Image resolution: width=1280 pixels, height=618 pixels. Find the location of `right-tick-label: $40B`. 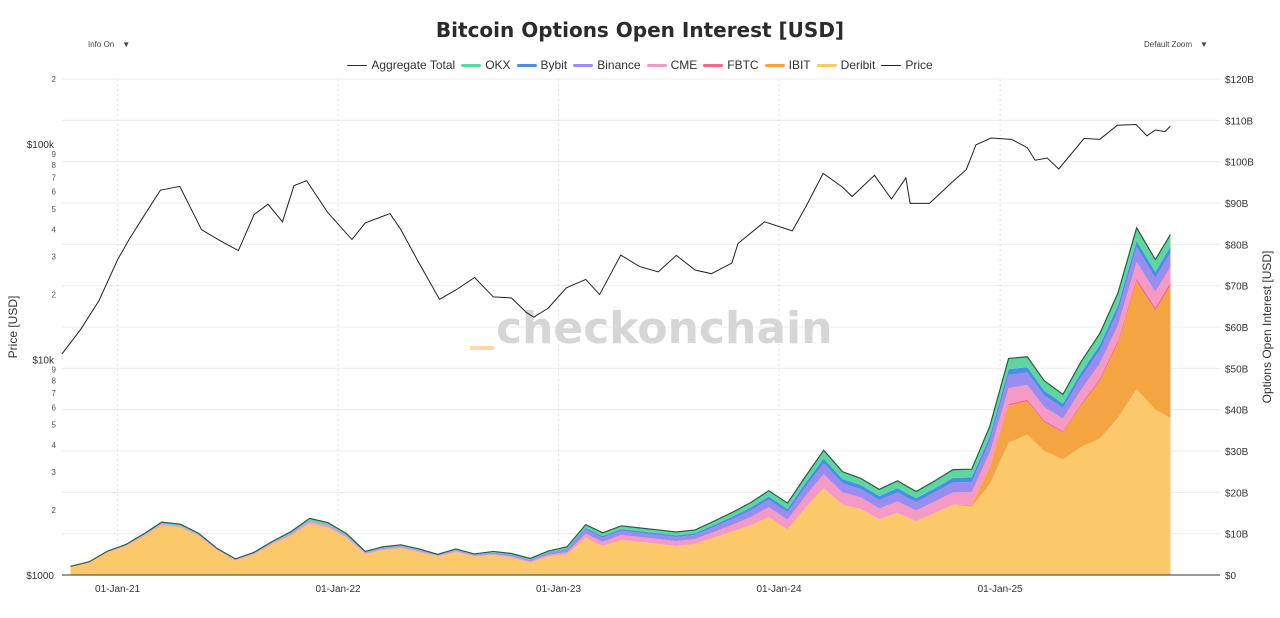

right-tick-label: $40B is located at coordinates (1237, 411).